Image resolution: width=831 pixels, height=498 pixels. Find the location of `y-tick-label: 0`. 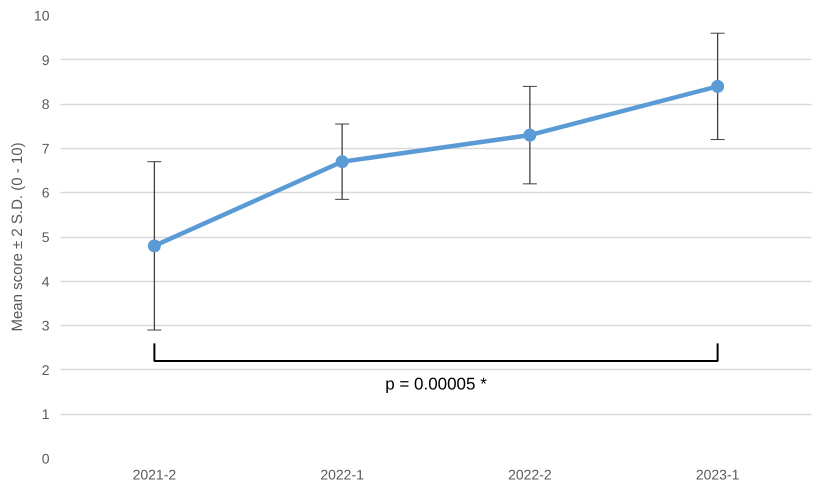

y-tick-label: 0 is located at coordinates (46, 458).